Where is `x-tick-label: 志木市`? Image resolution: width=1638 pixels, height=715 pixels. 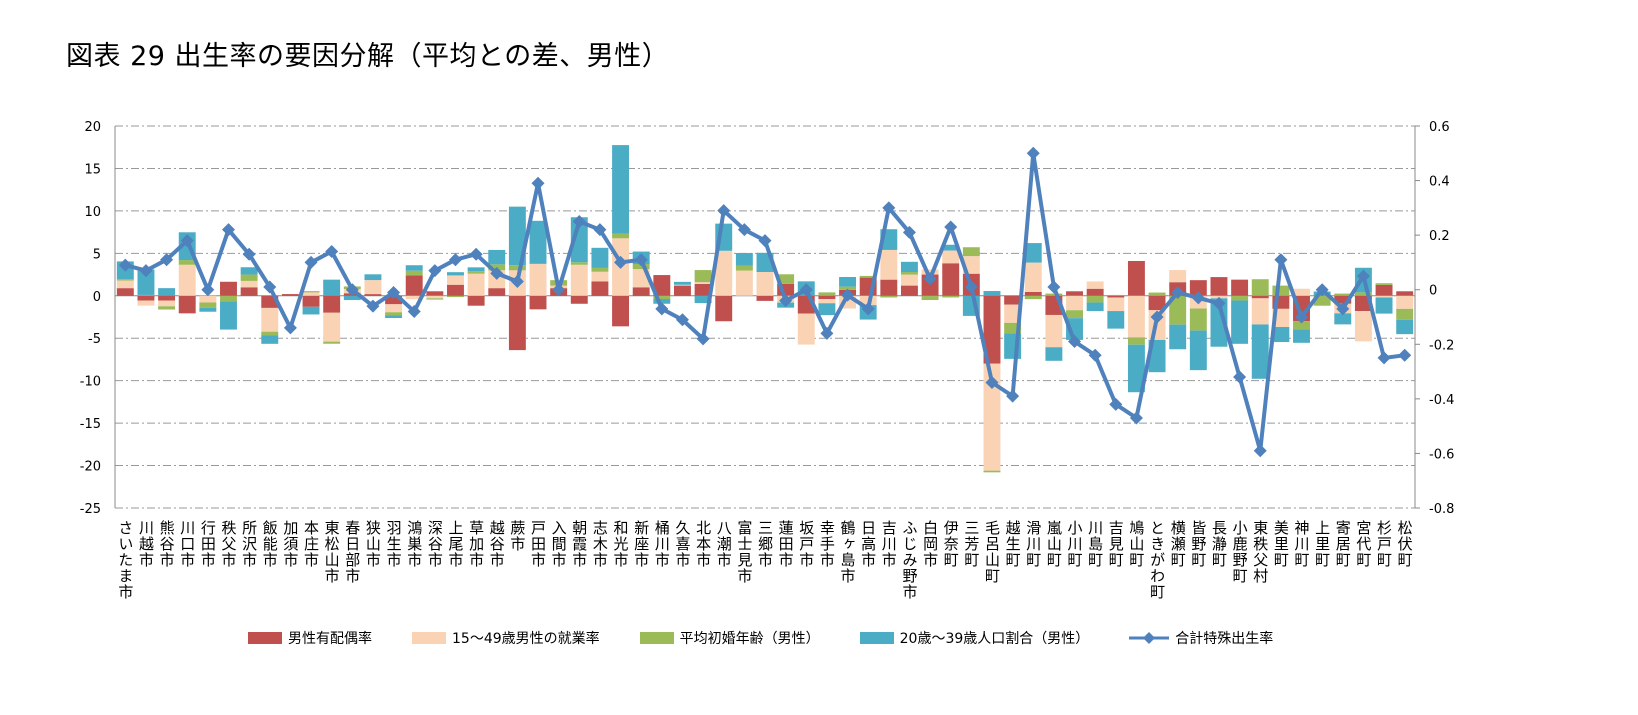
x-tick-label: 志木市 is located at coordinates (599, 544).